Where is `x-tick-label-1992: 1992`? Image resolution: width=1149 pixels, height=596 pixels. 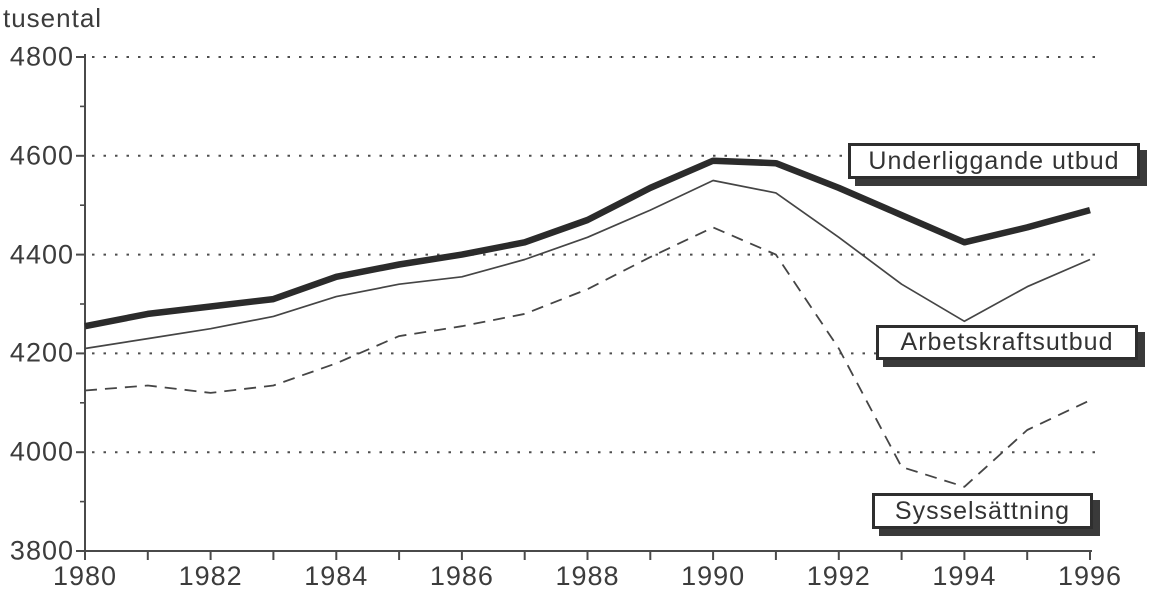
x-tick-label-1992: 1992 is located at coordinates (838, 576).